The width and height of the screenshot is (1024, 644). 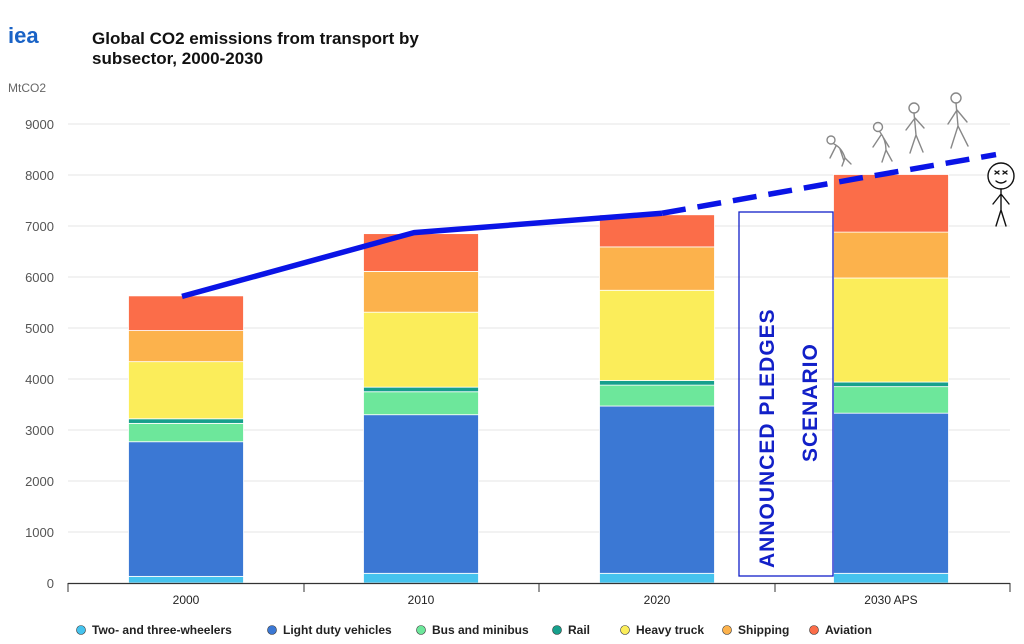 What do you see at coordinates (39, 277) in the screenshot?
I see `y-tick-label: 6000` at bounding box center [39, 277].